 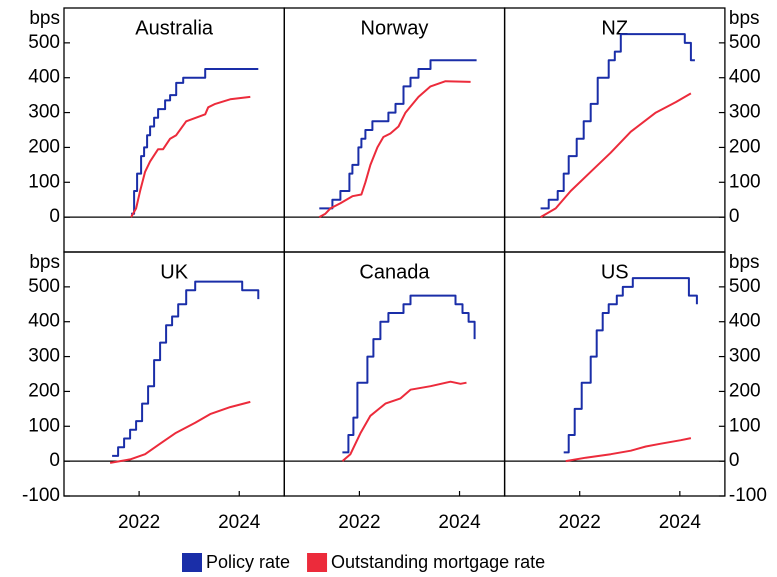 I want to click on legend-label: Outstanding mortgage rate, so click(x=438, y=562).